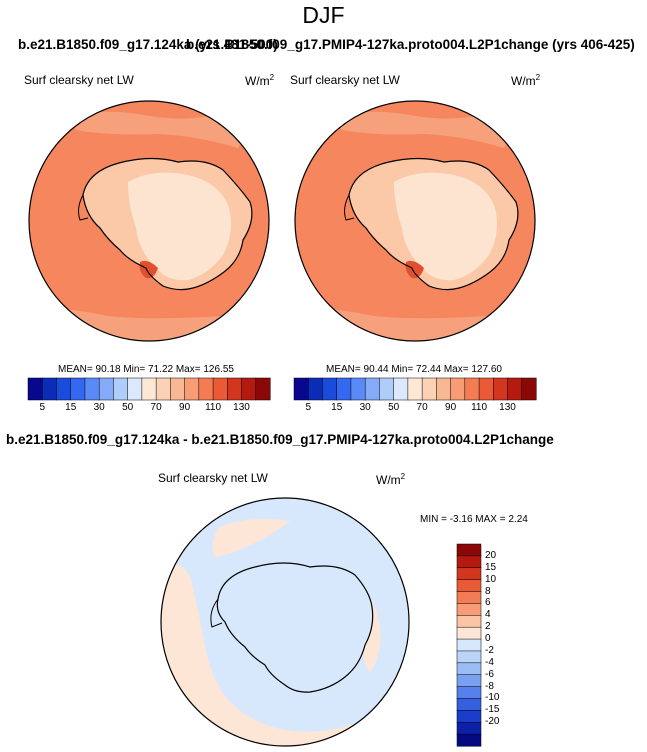 The height and width of the screenshot is (752, 647). What do you see at coordinates (505, 645) in the screenshot?
I see `difference-colorbar-labels: 20 15 10 8 6 4 2 0 -2 -4 -6 -8 -10 -15 -20` at bounding box center [505, 645].